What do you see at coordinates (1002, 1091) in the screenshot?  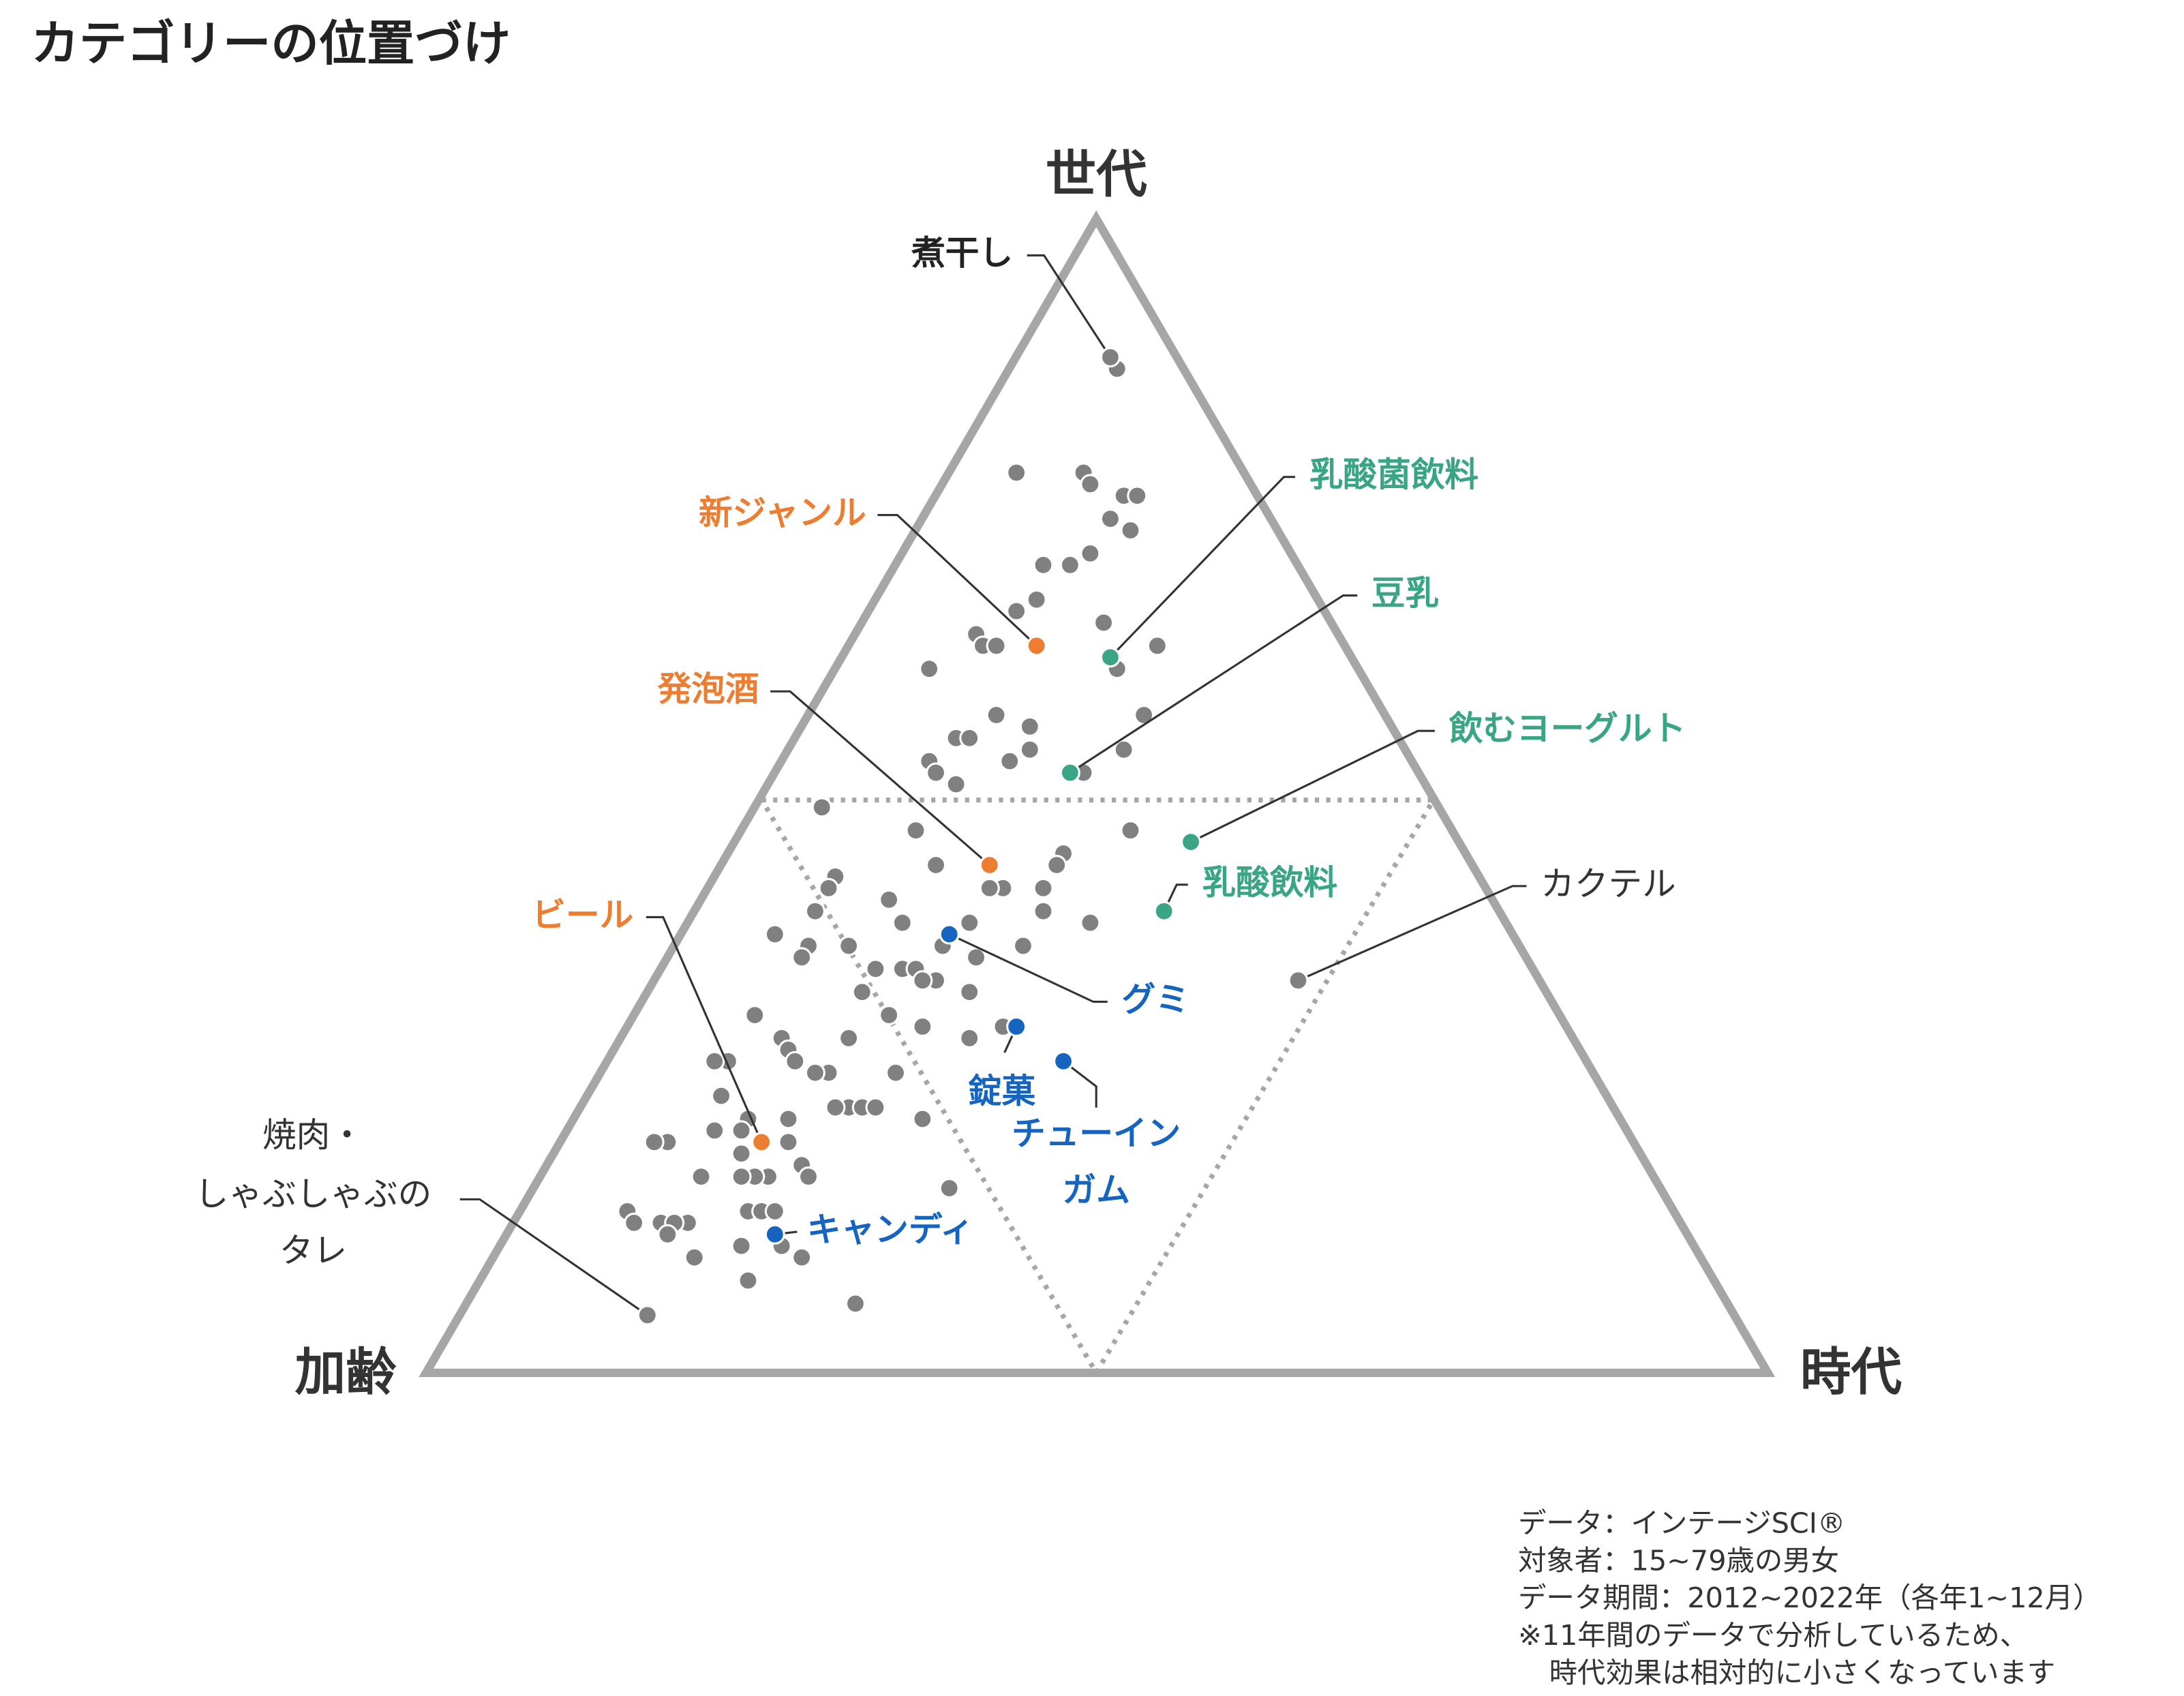 I see `point-label: 錠菓` at bounding box center [1002, 1091].